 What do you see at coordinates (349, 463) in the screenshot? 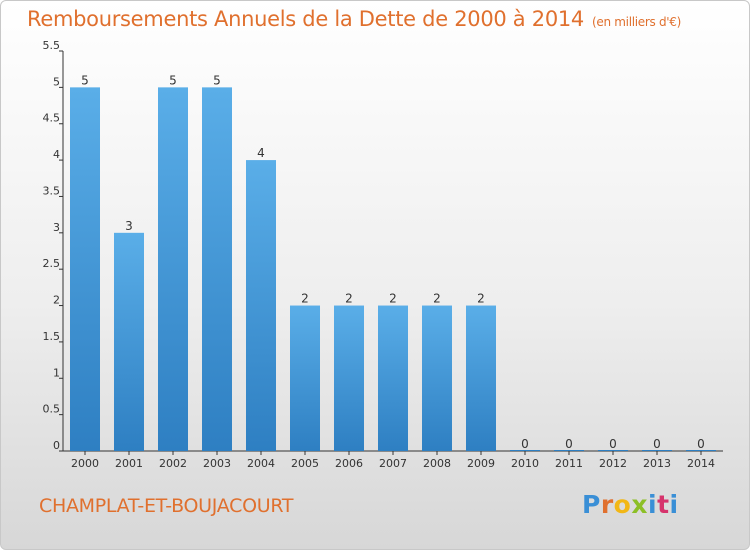
I see `x-tick-label: 2006` at bounding box center [349, 463].